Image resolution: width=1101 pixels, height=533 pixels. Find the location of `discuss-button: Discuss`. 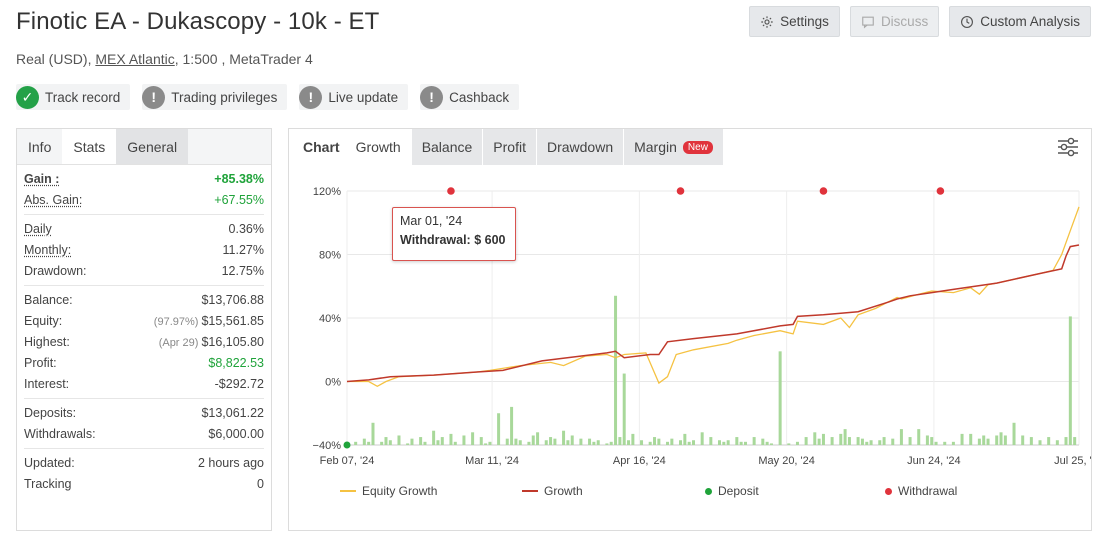

discuss-button: Discuss is located at coordinates (894, 21).